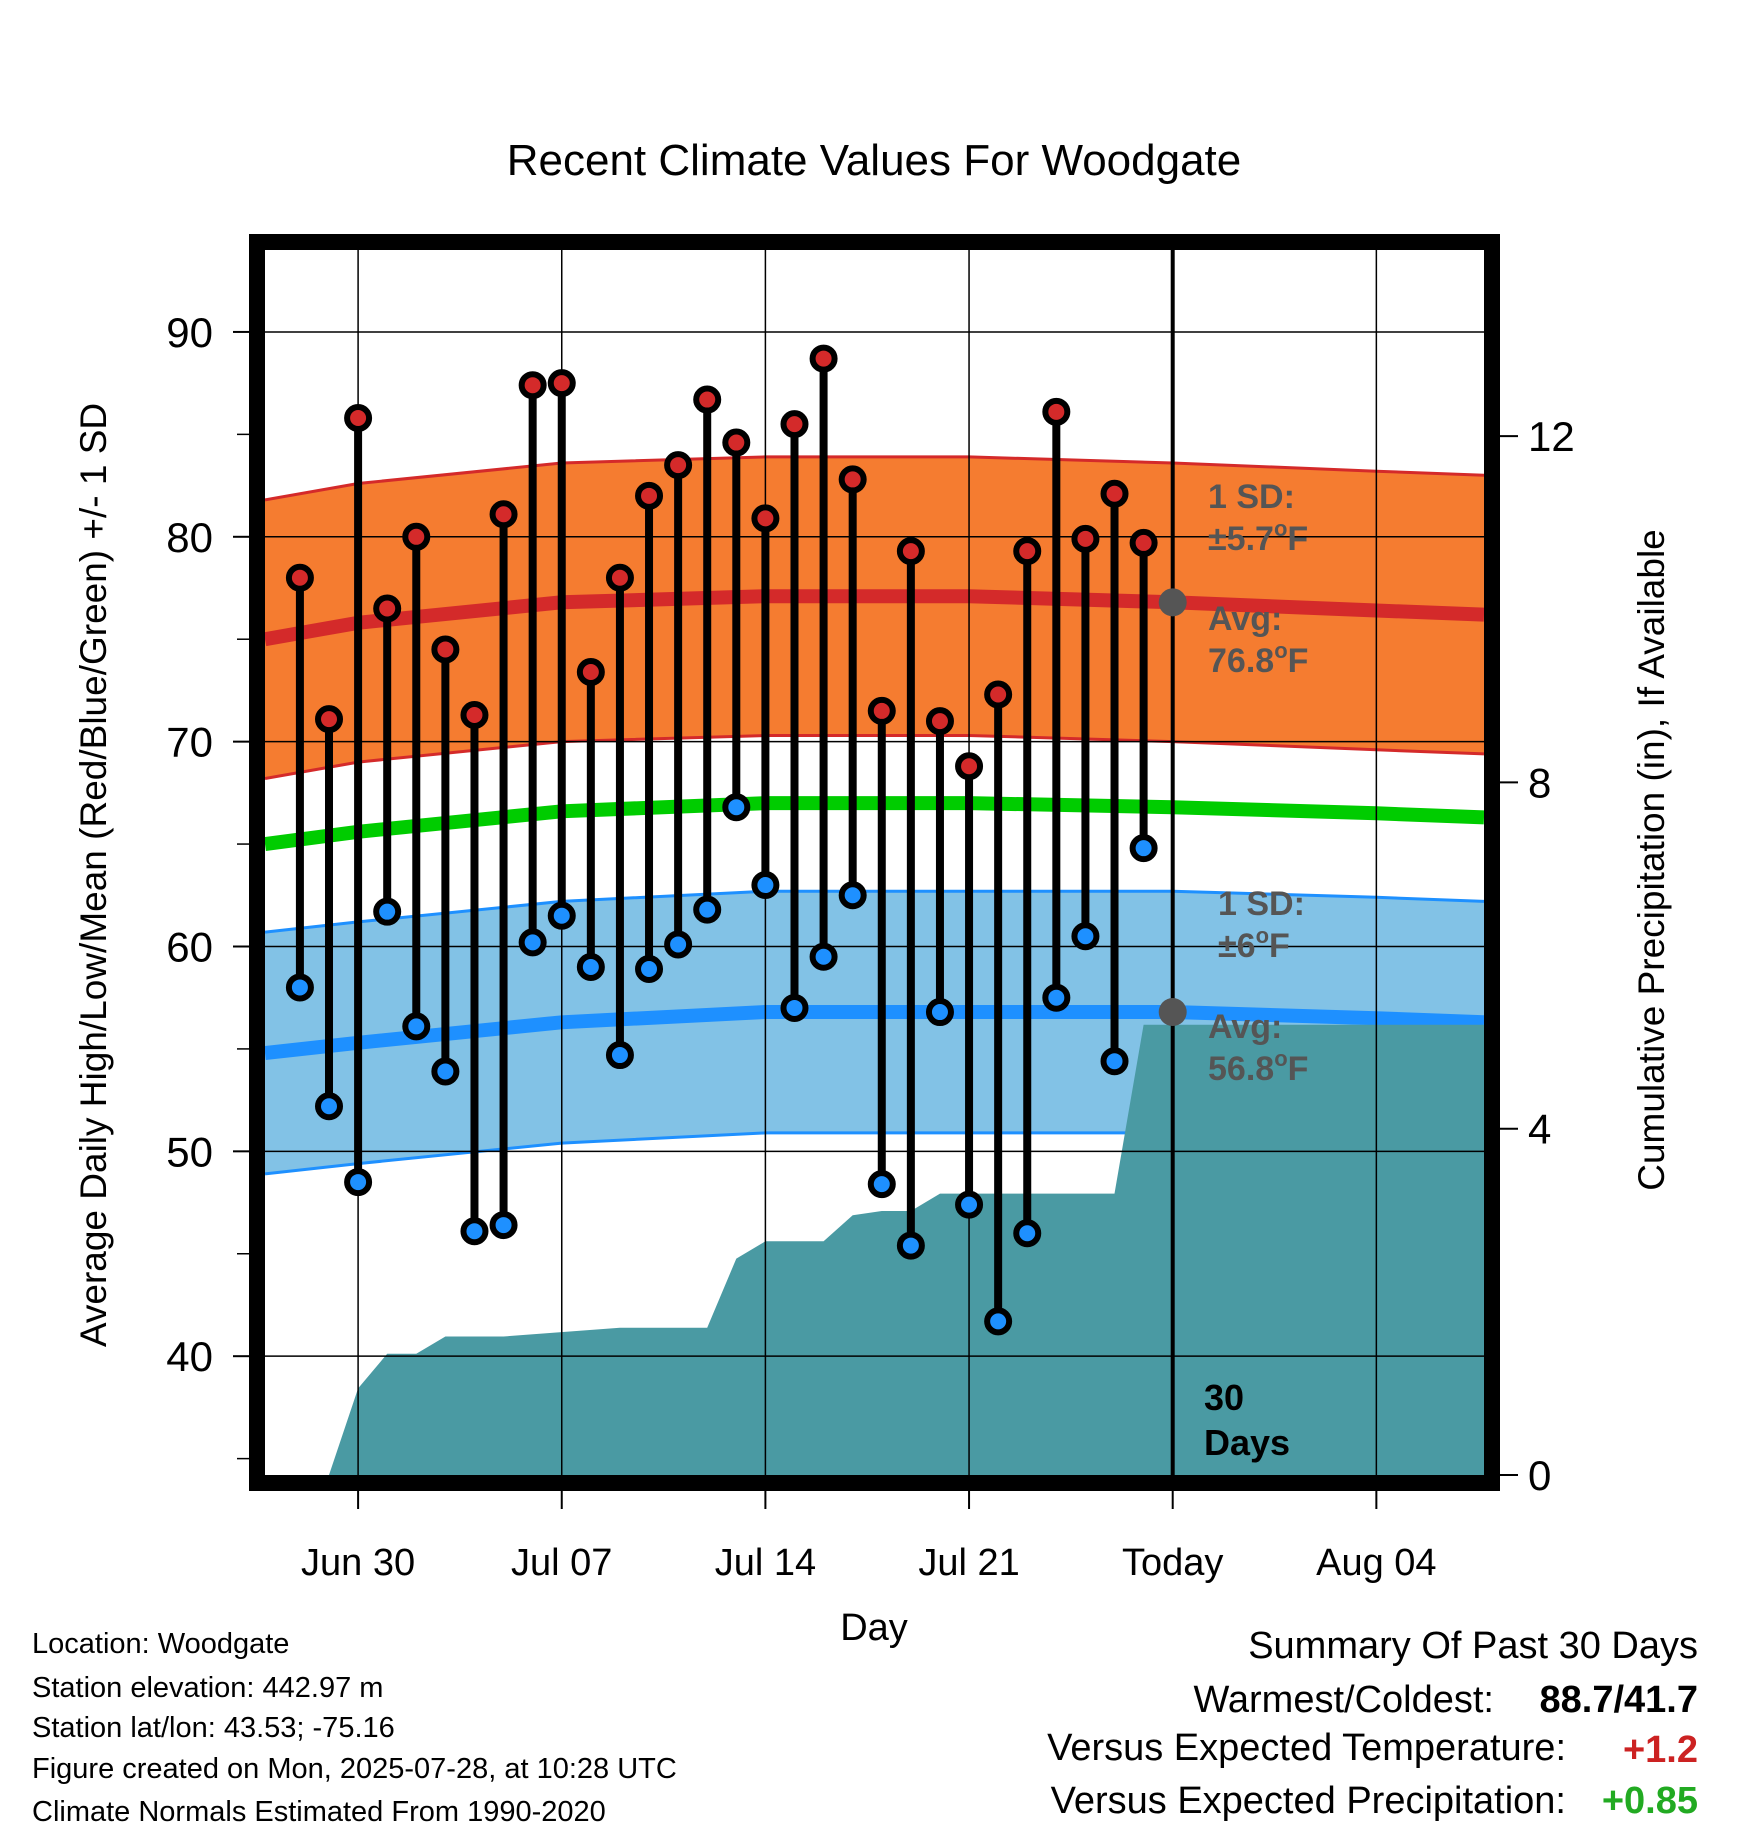  Describe the element at coordinates (1473, 1646) in the screenshot. I see `summary-title: Summary Of Past 30 Days` at that location.